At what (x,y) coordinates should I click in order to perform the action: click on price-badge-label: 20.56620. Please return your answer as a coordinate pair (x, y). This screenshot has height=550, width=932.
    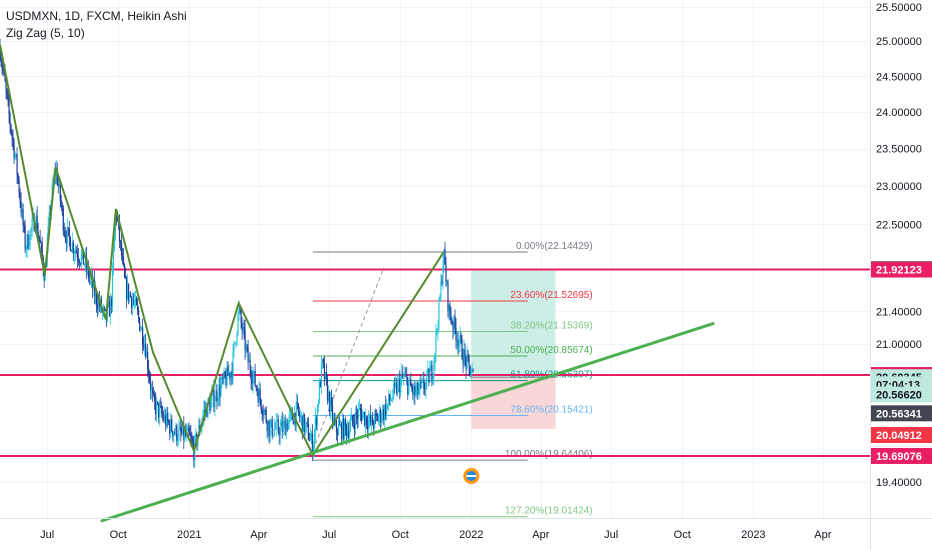
    Looking at the image, I should click on (899, 395).